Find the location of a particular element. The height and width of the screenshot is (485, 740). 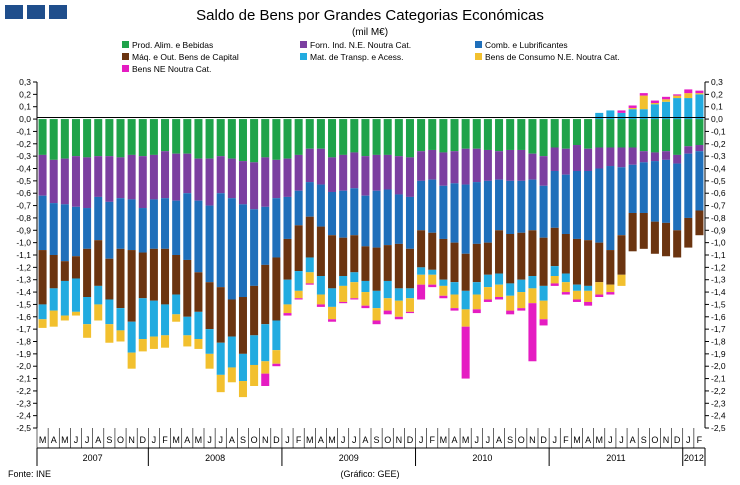

bar-segment-s6-m29 is located at coordinates (365, 307).